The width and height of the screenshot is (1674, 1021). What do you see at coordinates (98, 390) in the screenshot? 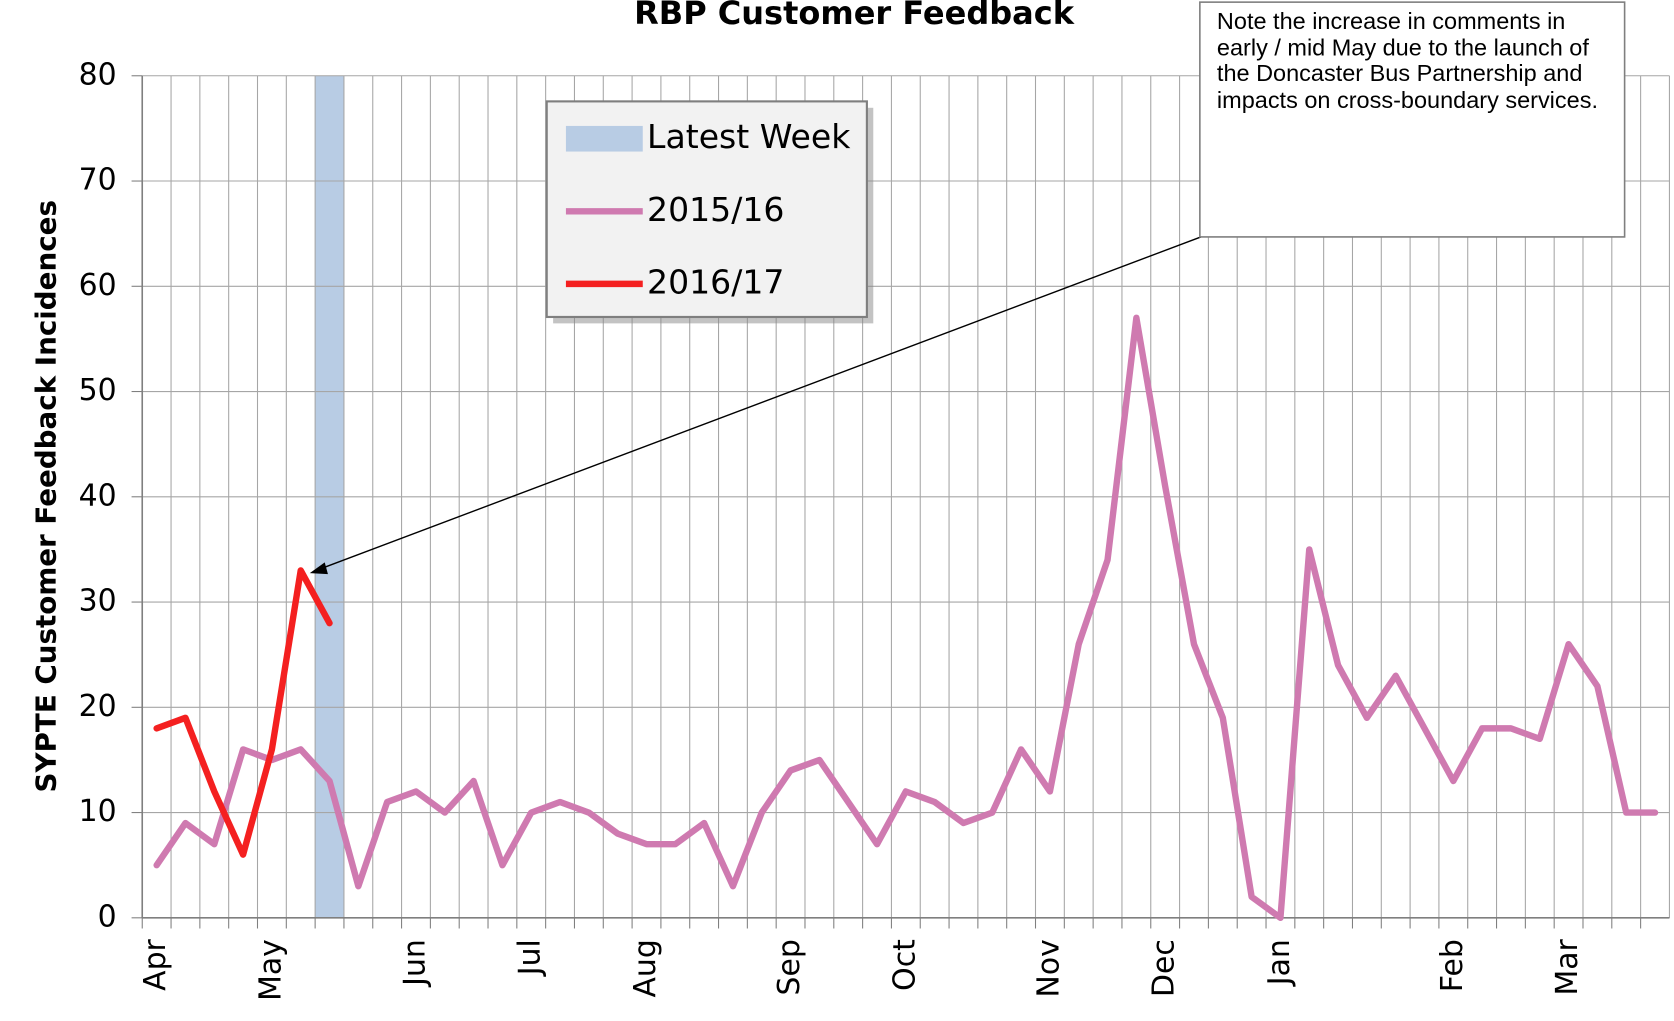
I see `y-tick-label: 50` at bounding box center [98, 390].